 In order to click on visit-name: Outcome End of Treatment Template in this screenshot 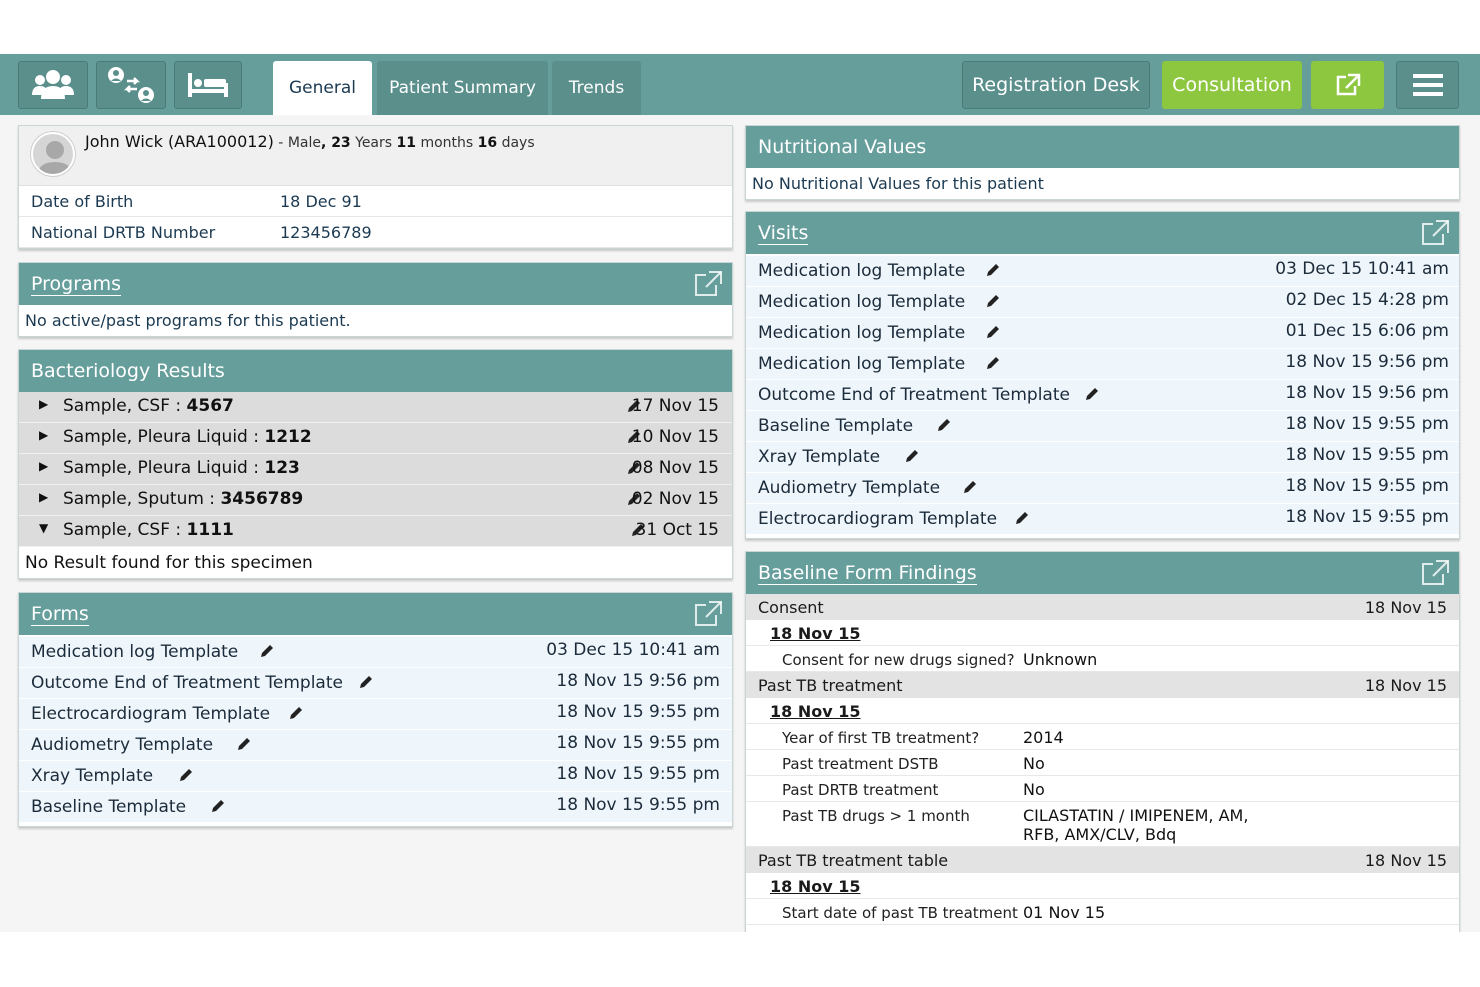, I will do `click(914, 395)`.